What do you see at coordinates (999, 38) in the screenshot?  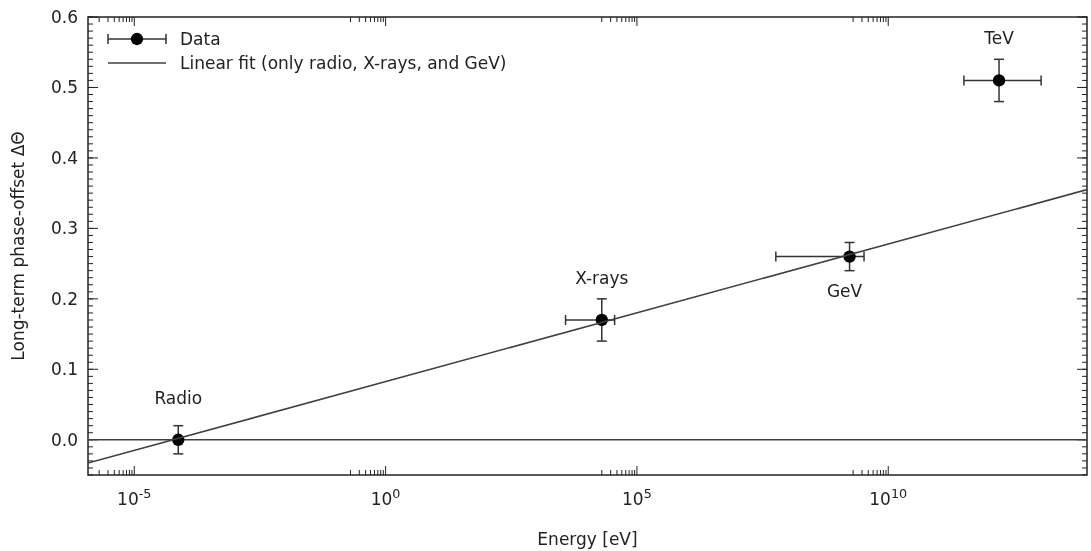 I see `annotation: TeV` at bounding box center [999, 38].